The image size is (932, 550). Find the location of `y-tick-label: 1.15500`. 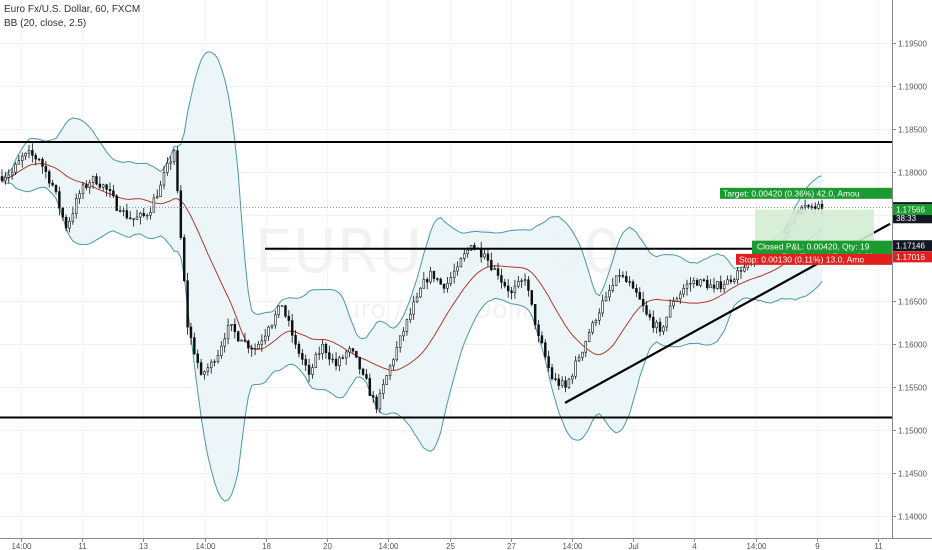

y-tick-label: 1.15500 is located at coordinates (912, 388).